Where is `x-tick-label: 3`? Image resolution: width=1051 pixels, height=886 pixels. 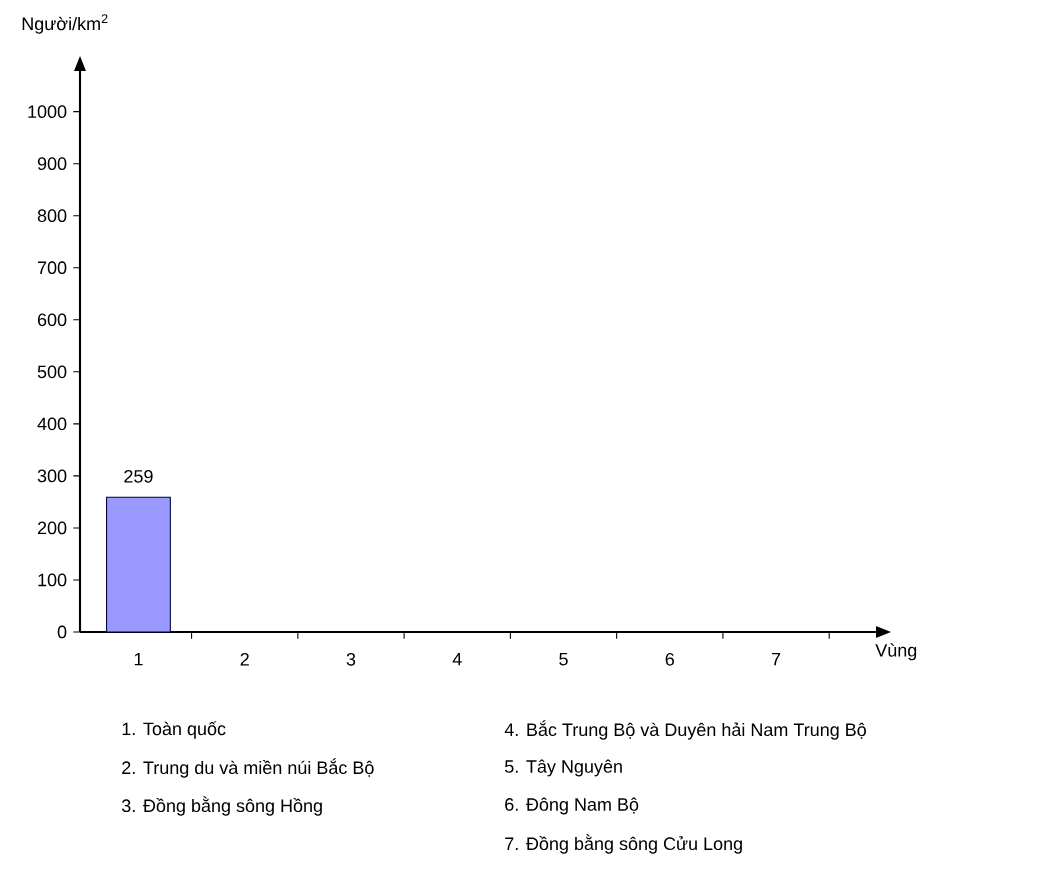
x-tick-label: 3 is located at coordinates (351, 659).